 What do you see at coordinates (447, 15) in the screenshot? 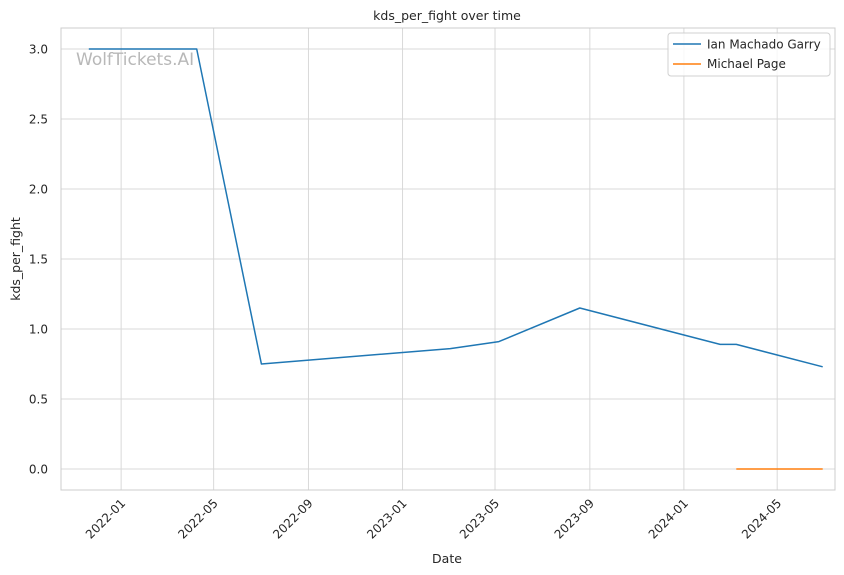
I see `chart-title: kds_per_fight over time` at bounding box center [447, 15].